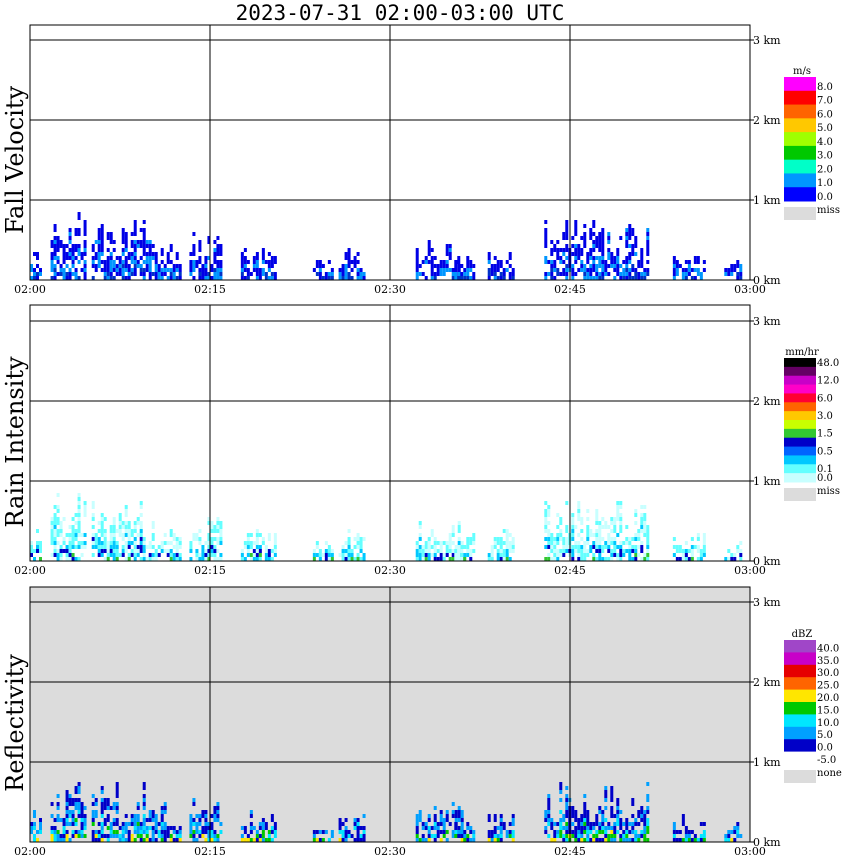  Describe the element at coordinates (210, 851) in the screenshot. I see `time-tick-label: 02:15` at that location.